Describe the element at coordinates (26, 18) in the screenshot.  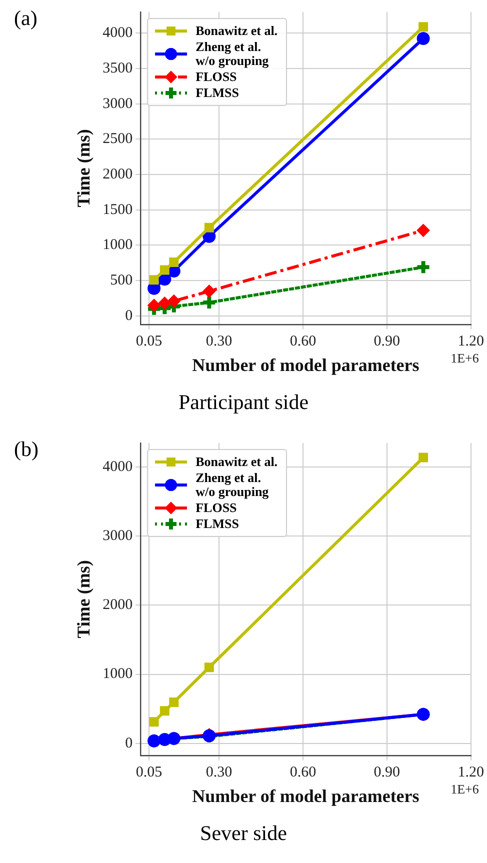
I see `text: (a)` at that location.